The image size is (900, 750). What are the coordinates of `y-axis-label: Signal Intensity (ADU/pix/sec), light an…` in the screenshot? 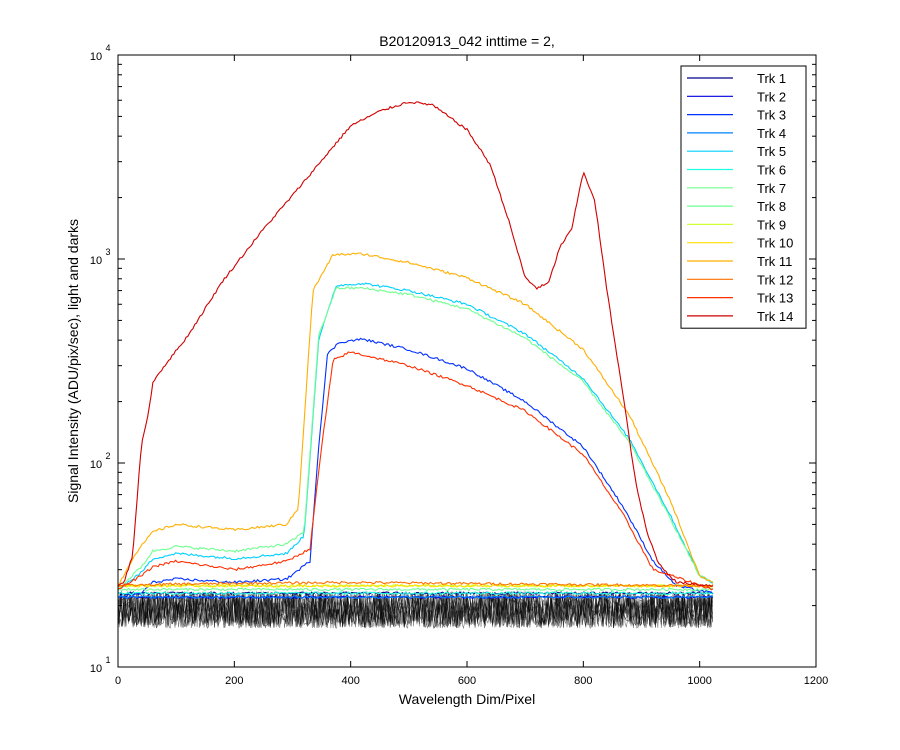 It's located at (73, 361).